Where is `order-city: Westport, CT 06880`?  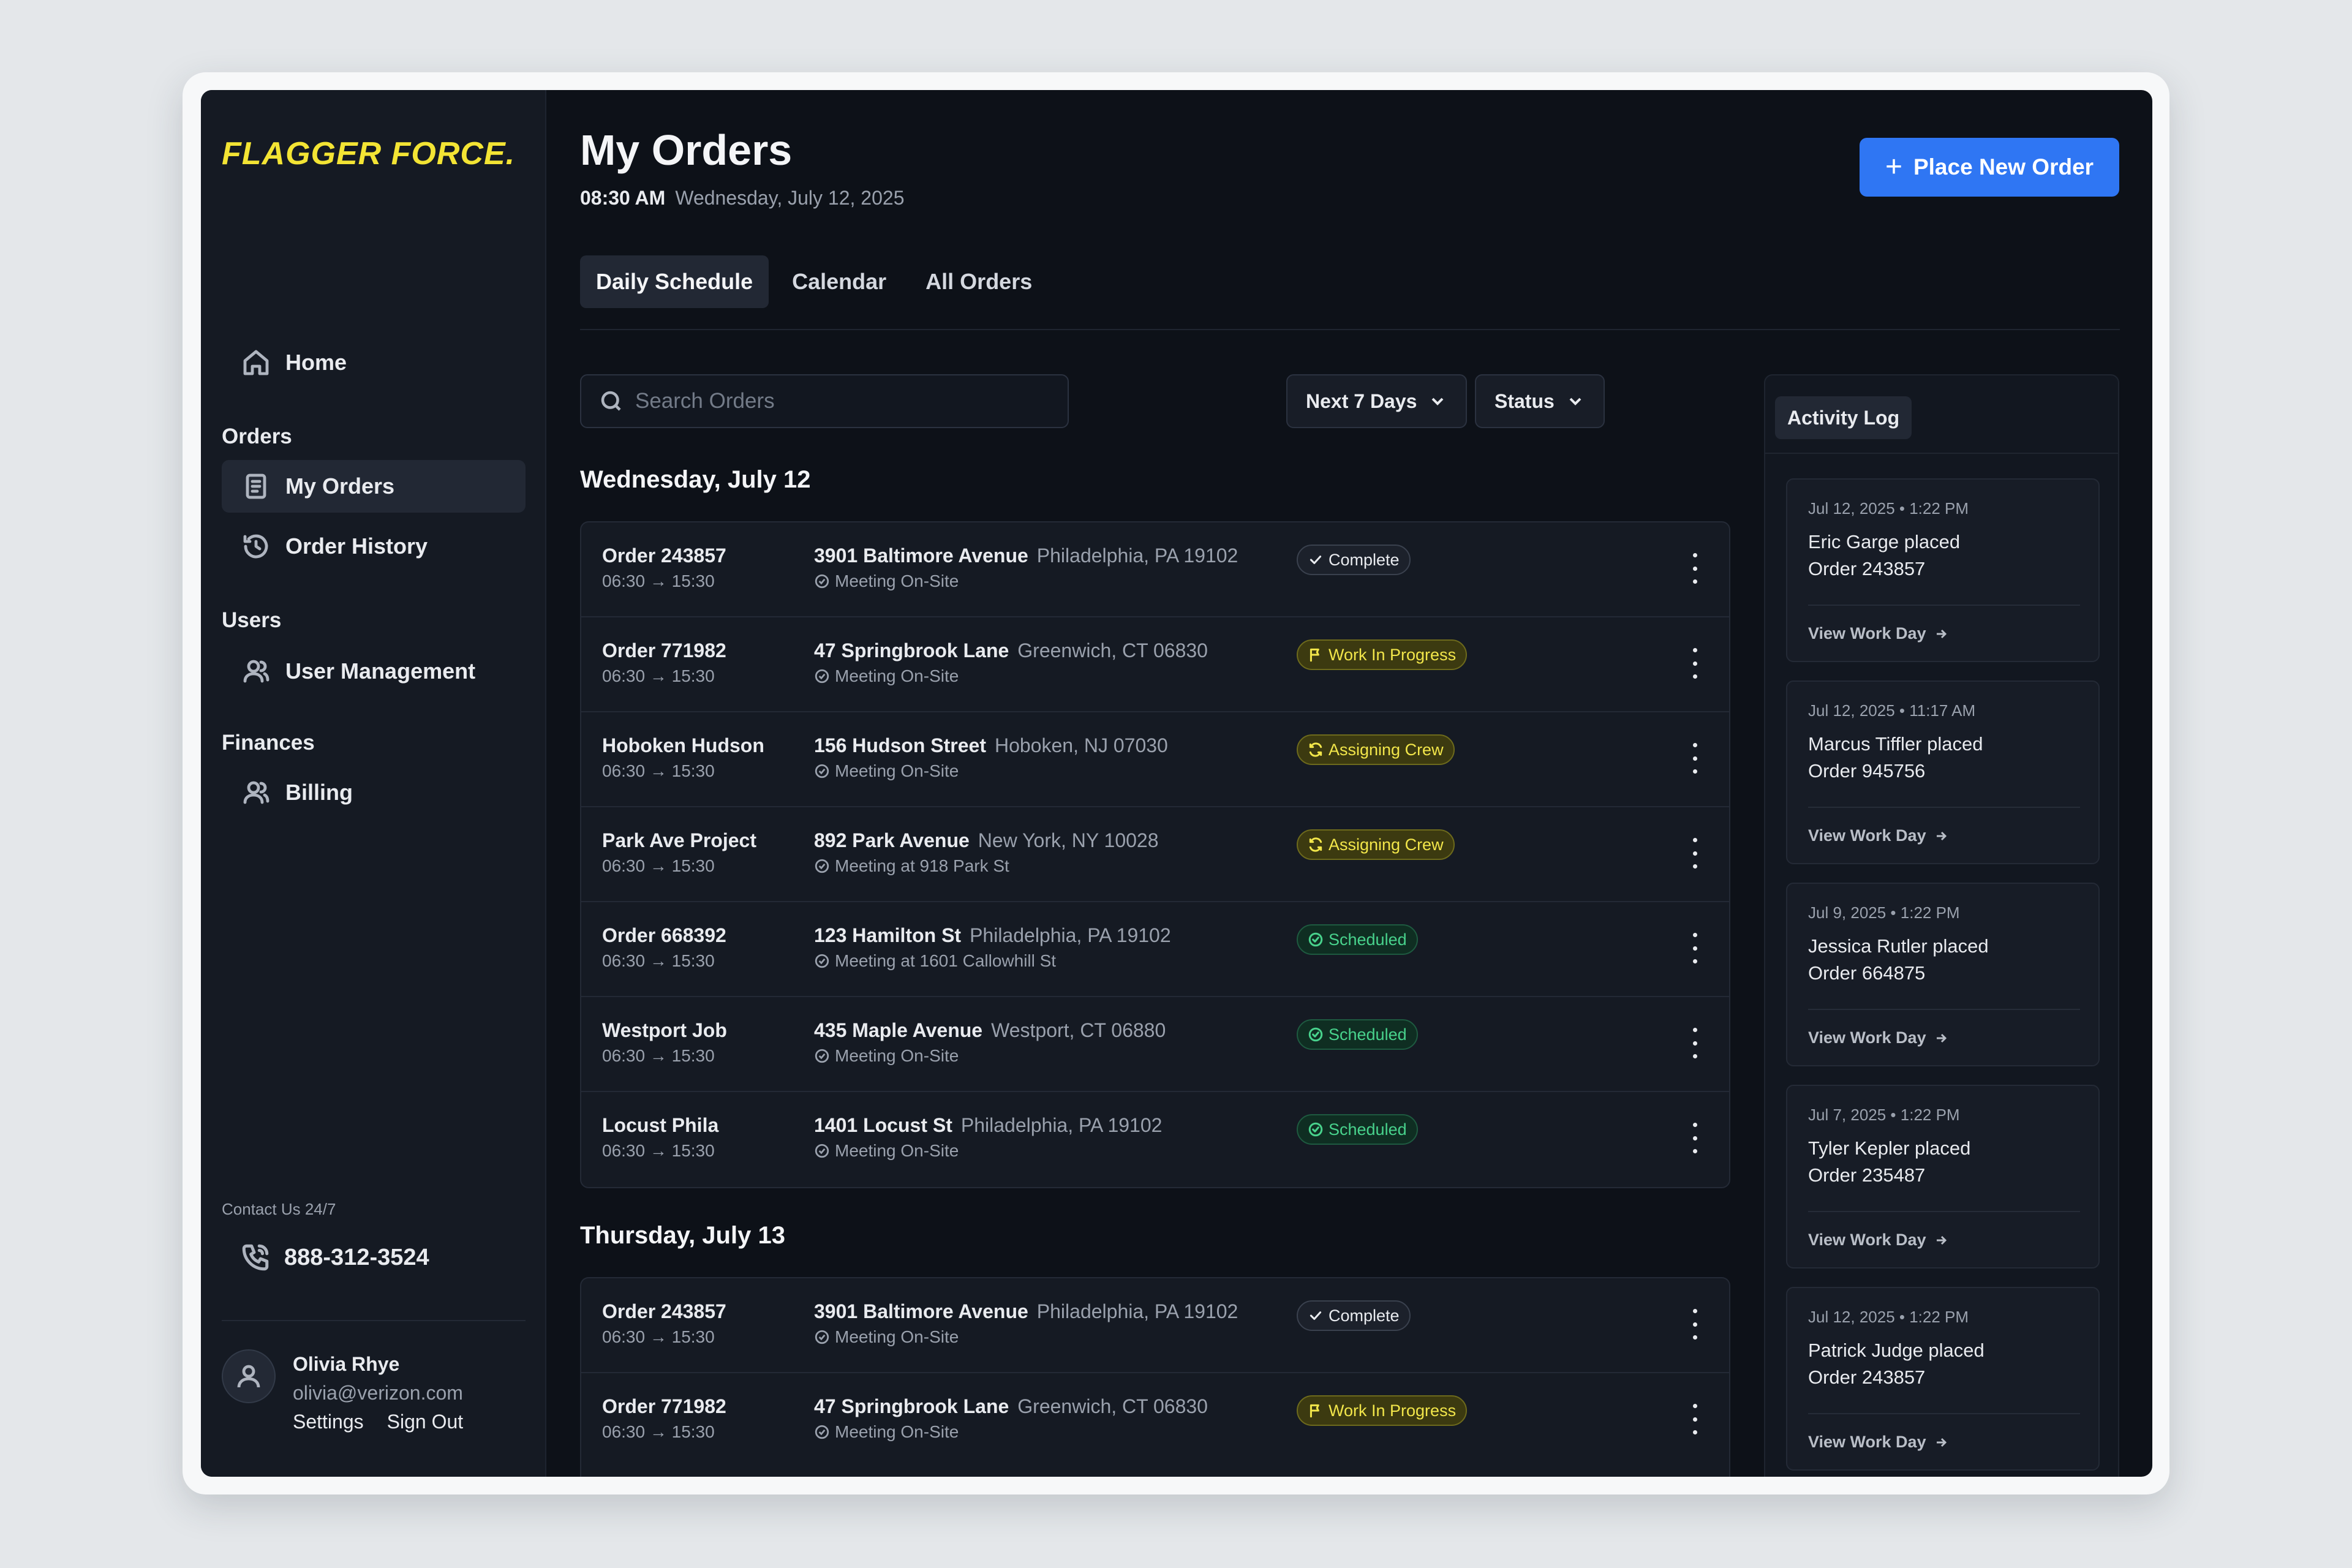
order-city: Westport, CT 06880 is located at coordinates (1078, 1030).